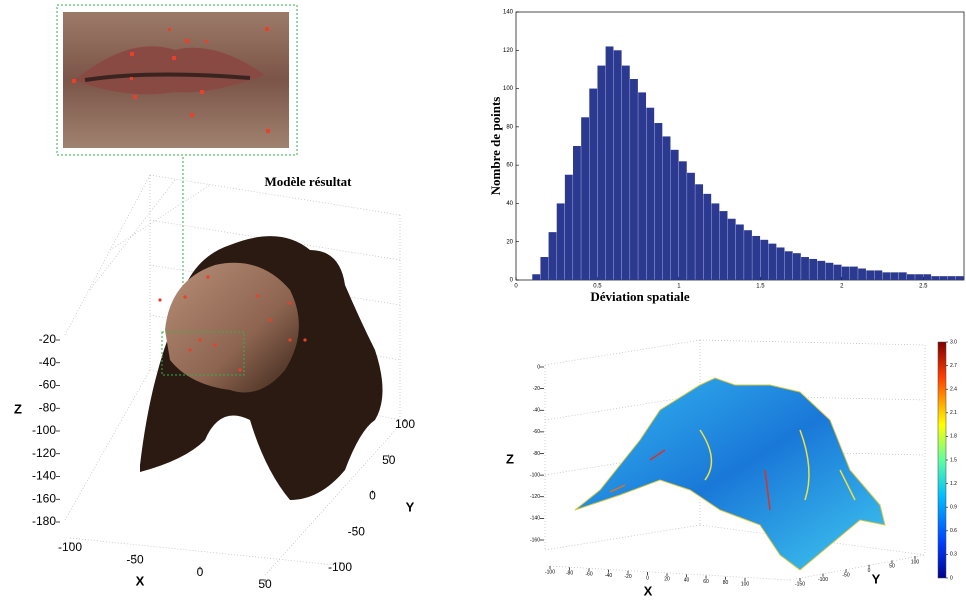 This screenshot has height=602, width=966. What do you see at coordinates (706, 582) in the screenshot?
I see `x-tick-label: 60` at bounding box center [706, 582].